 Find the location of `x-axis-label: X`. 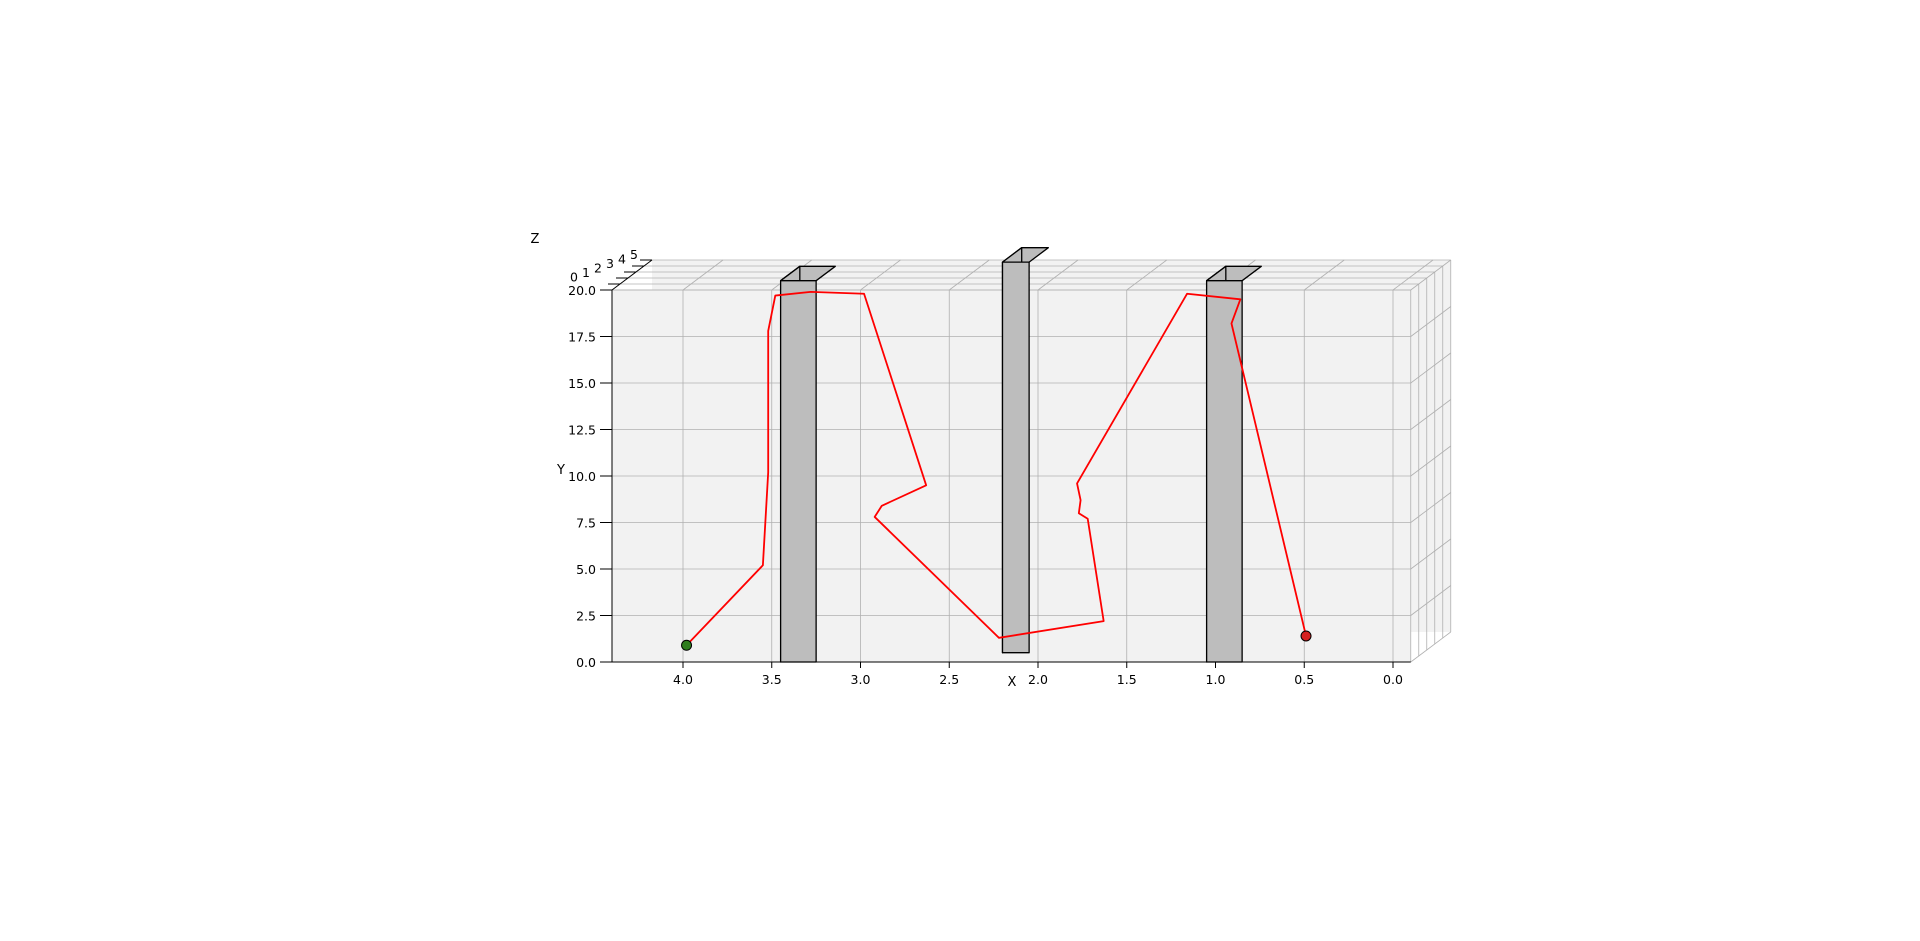

x-axis-label: X is located at coordinates (1012, 682).